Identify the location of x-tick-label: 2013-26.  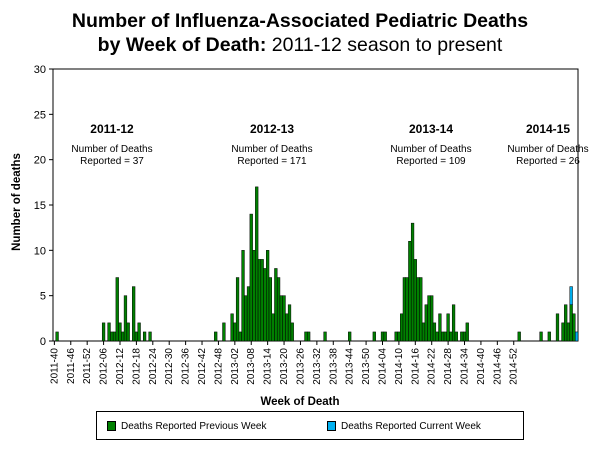
(300, 366).